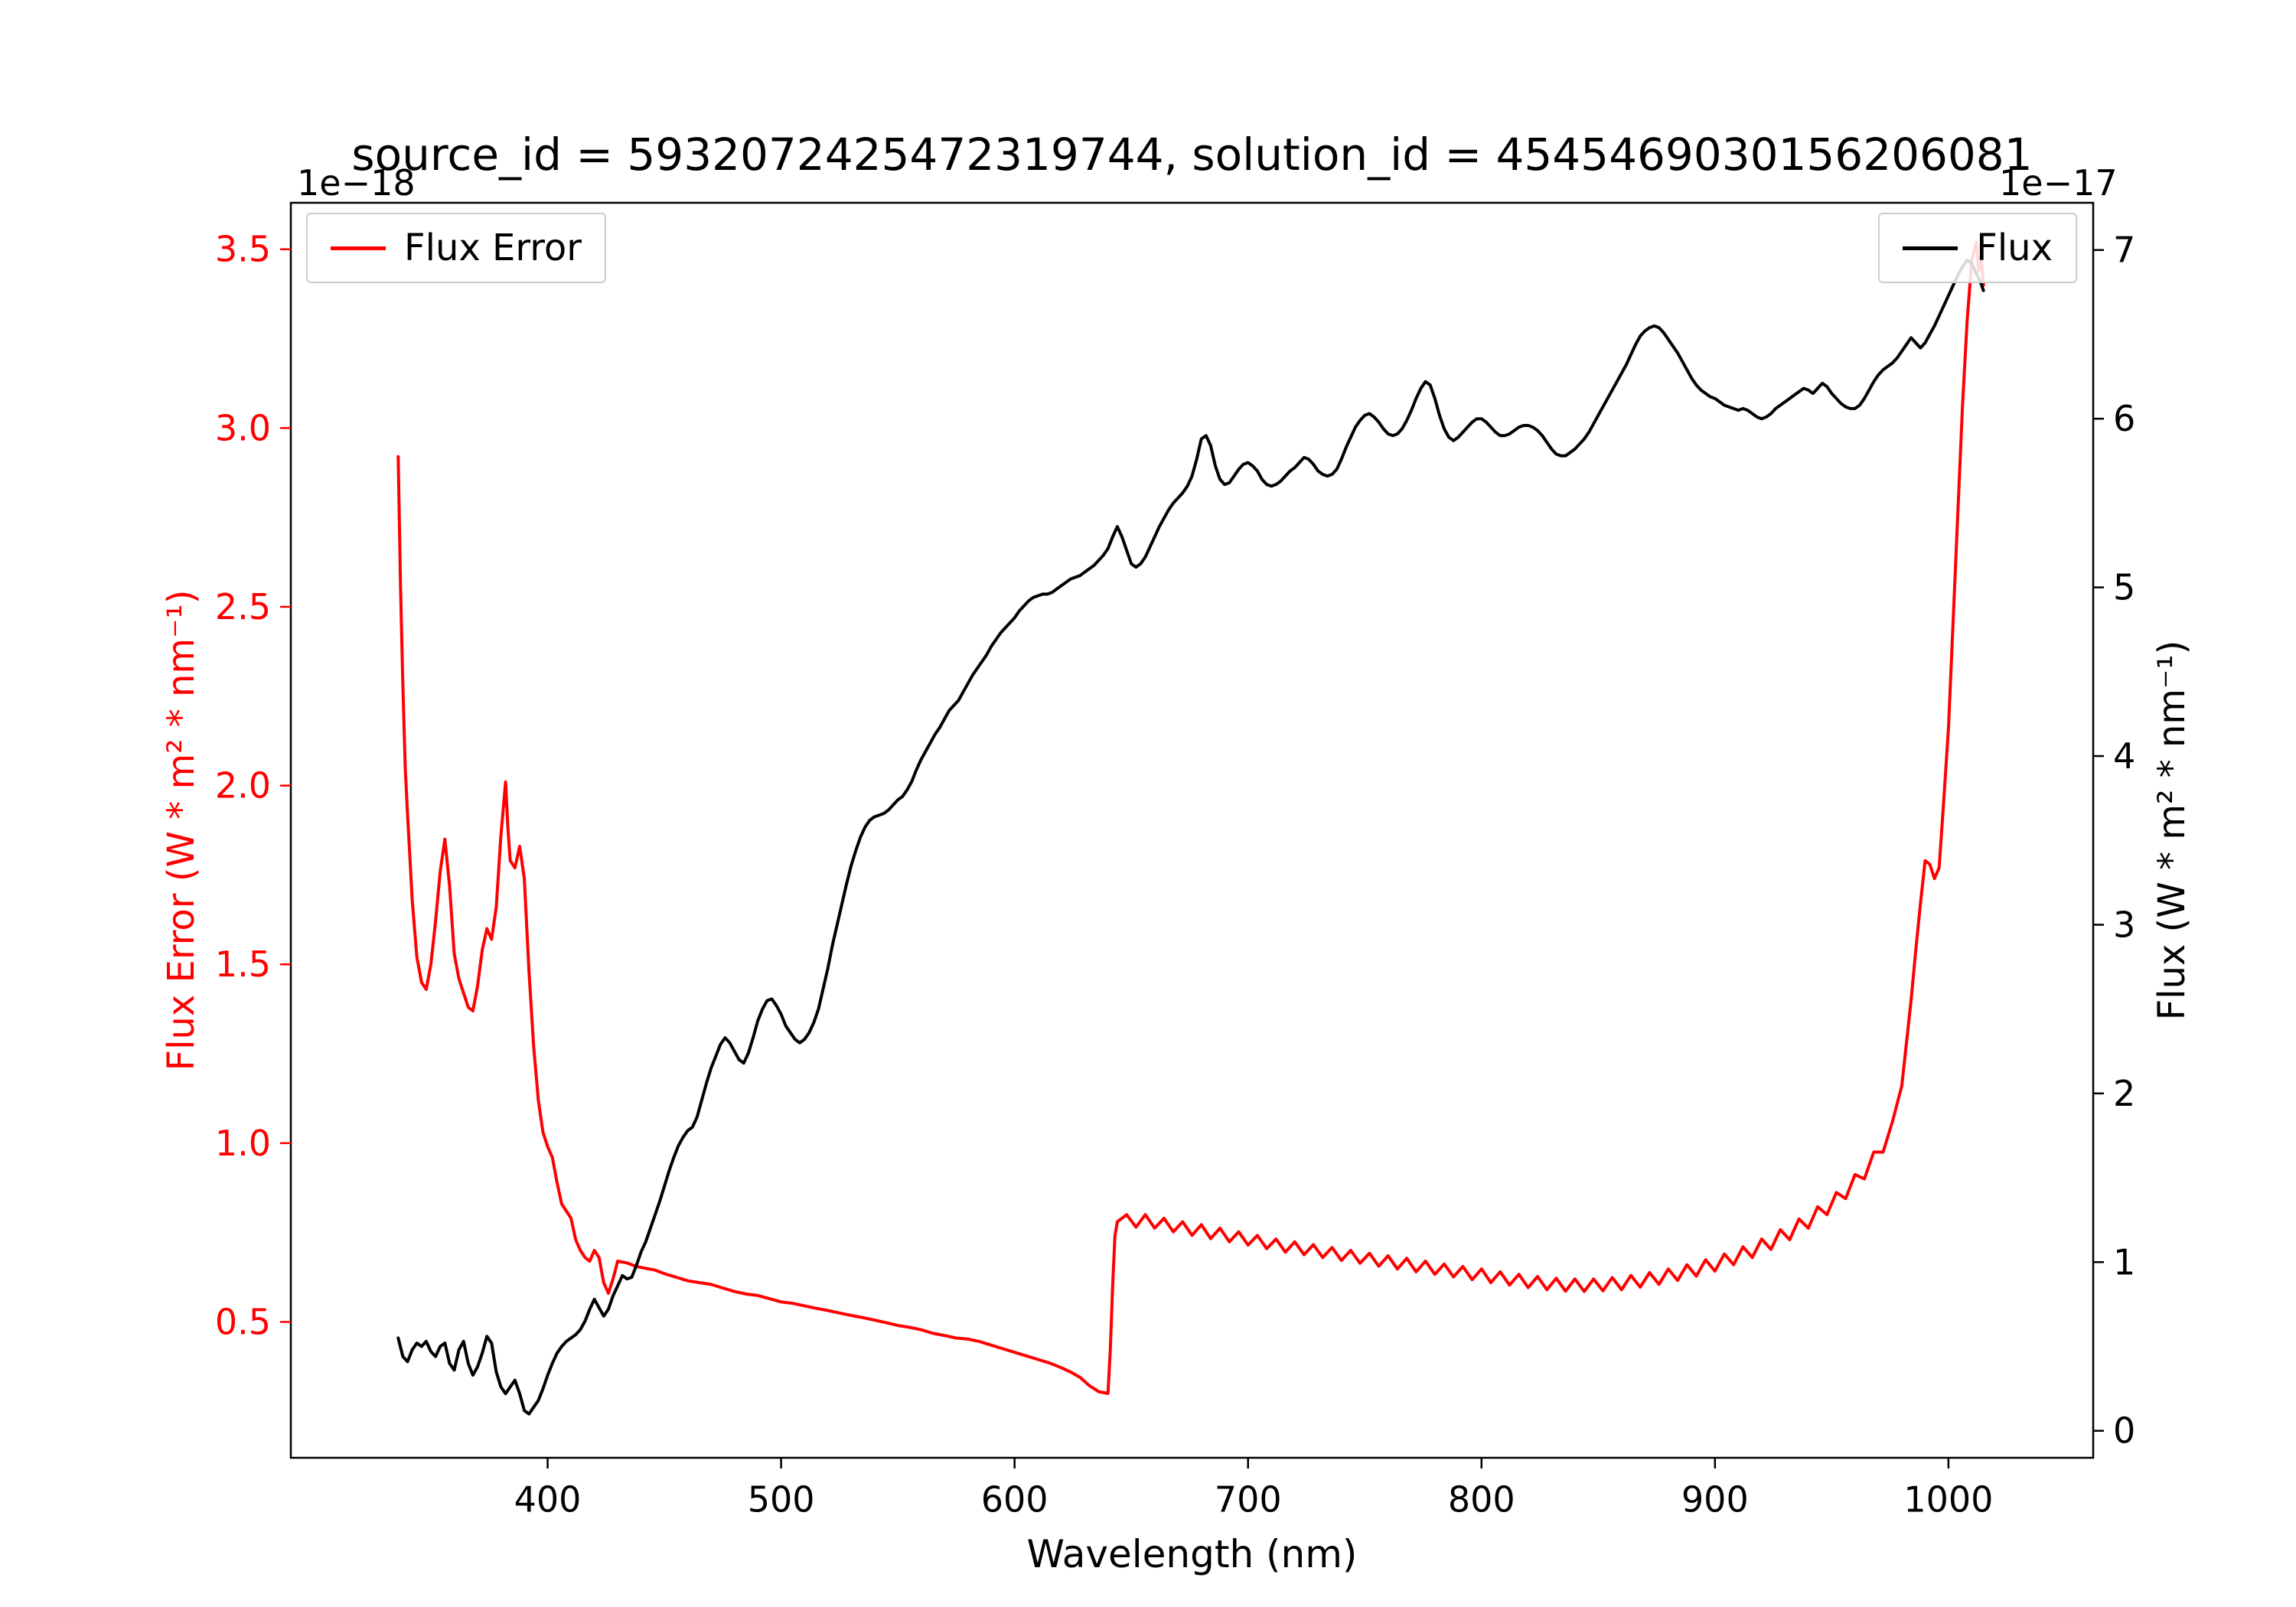 The height and width of the screenshot is (1607, 2296). Describe the element at coordinates (2124, 1431) in the screenshot. I see `right-y-tick-label: 0` at that location.